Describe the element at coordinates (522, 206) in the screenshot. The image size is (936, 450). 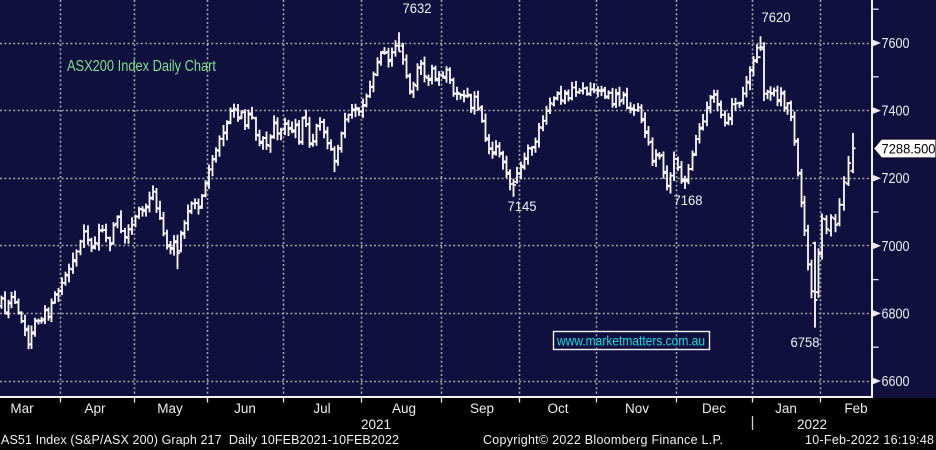
I see `svg-text: 7145` at that location.